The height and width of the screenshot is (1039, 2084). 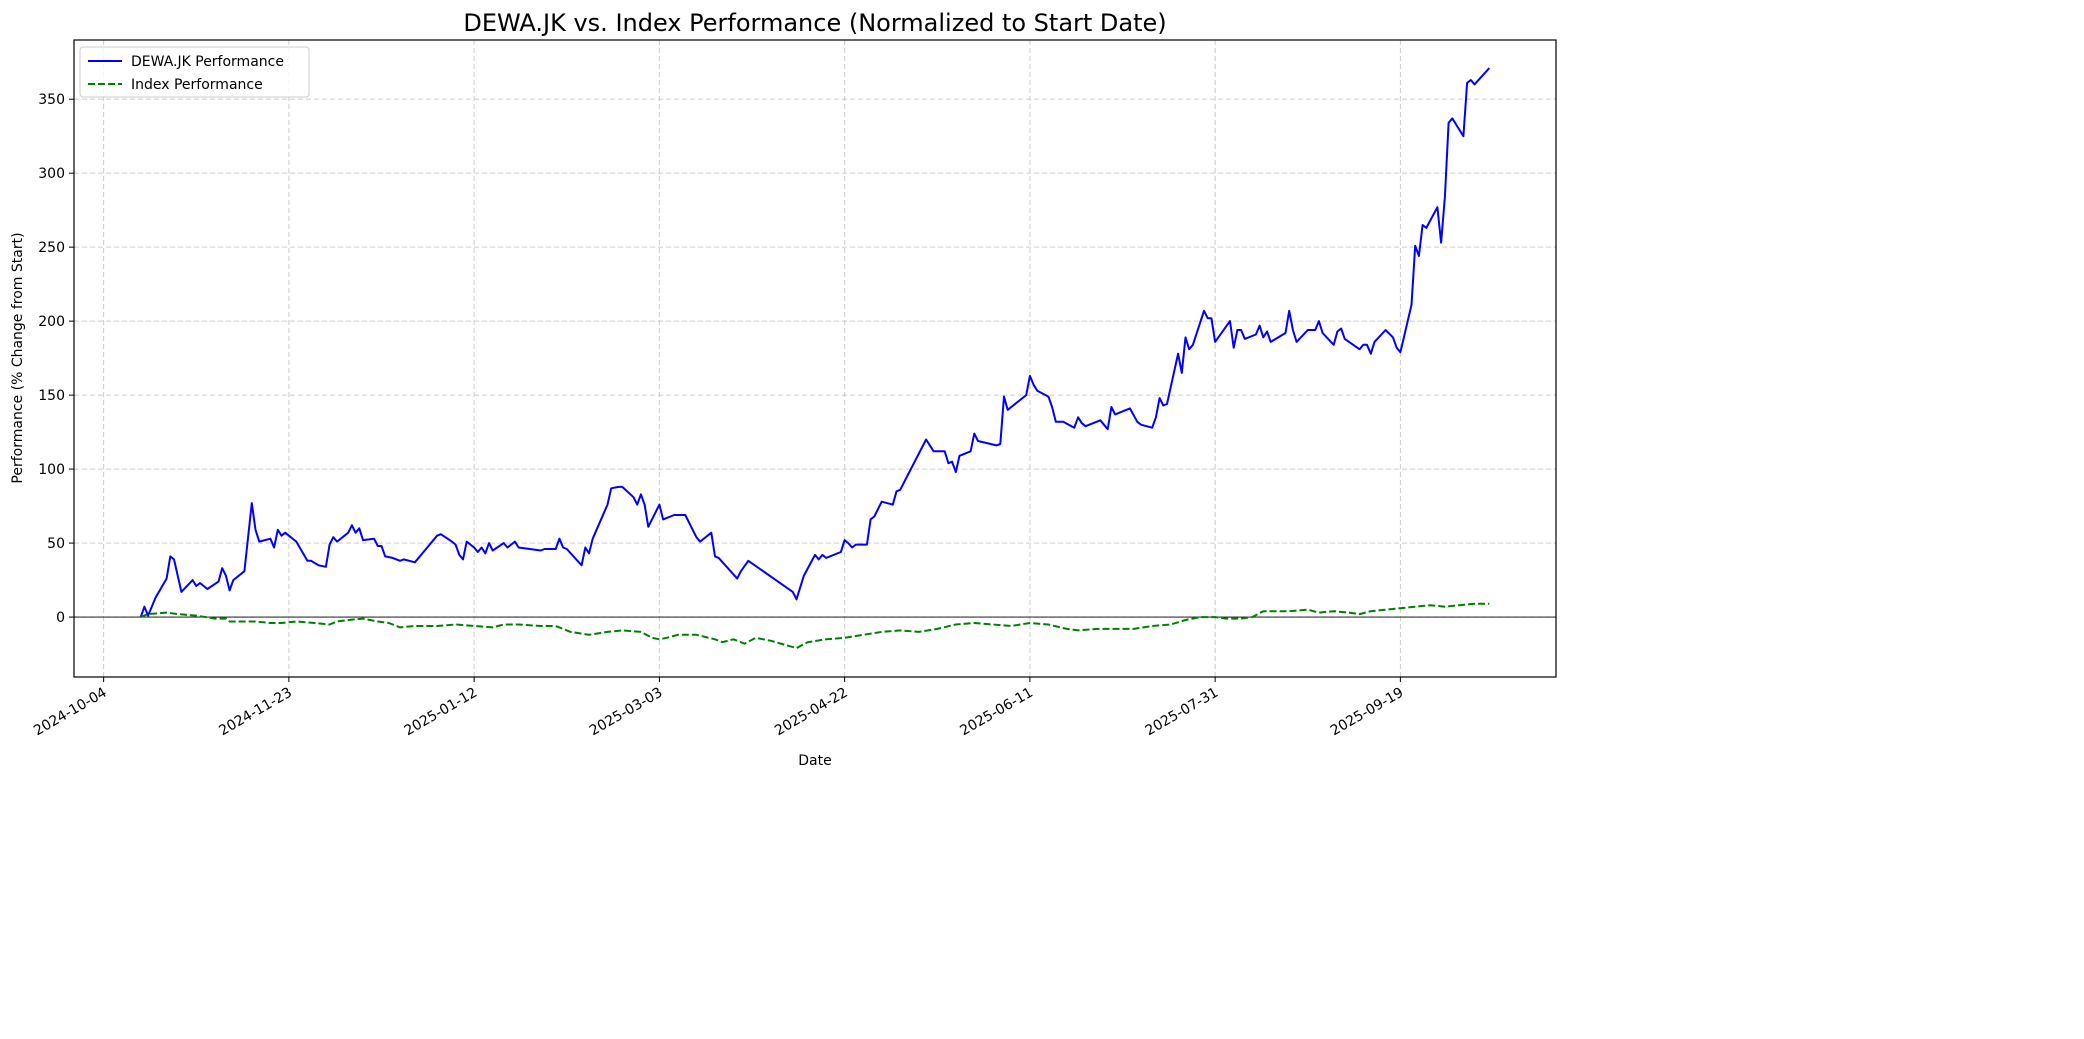 I want to click on legend-label-dewa: DEWA.JK Performance, so click(x=207, y=62).